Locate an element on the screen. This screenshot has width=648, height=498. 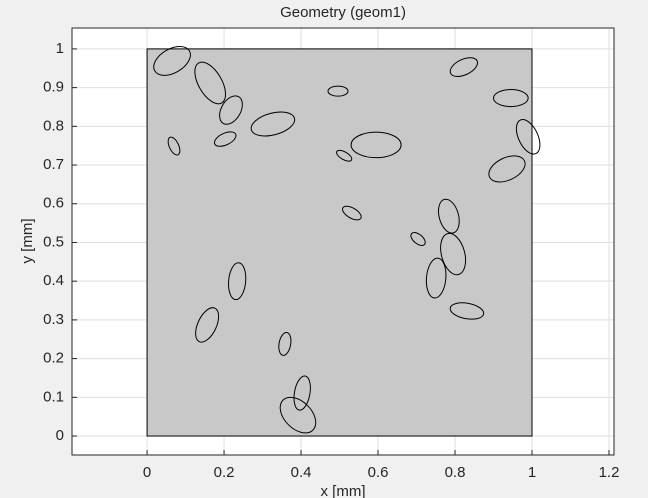
y-tick-label: 0.2 is located at coordinates (53, 358).